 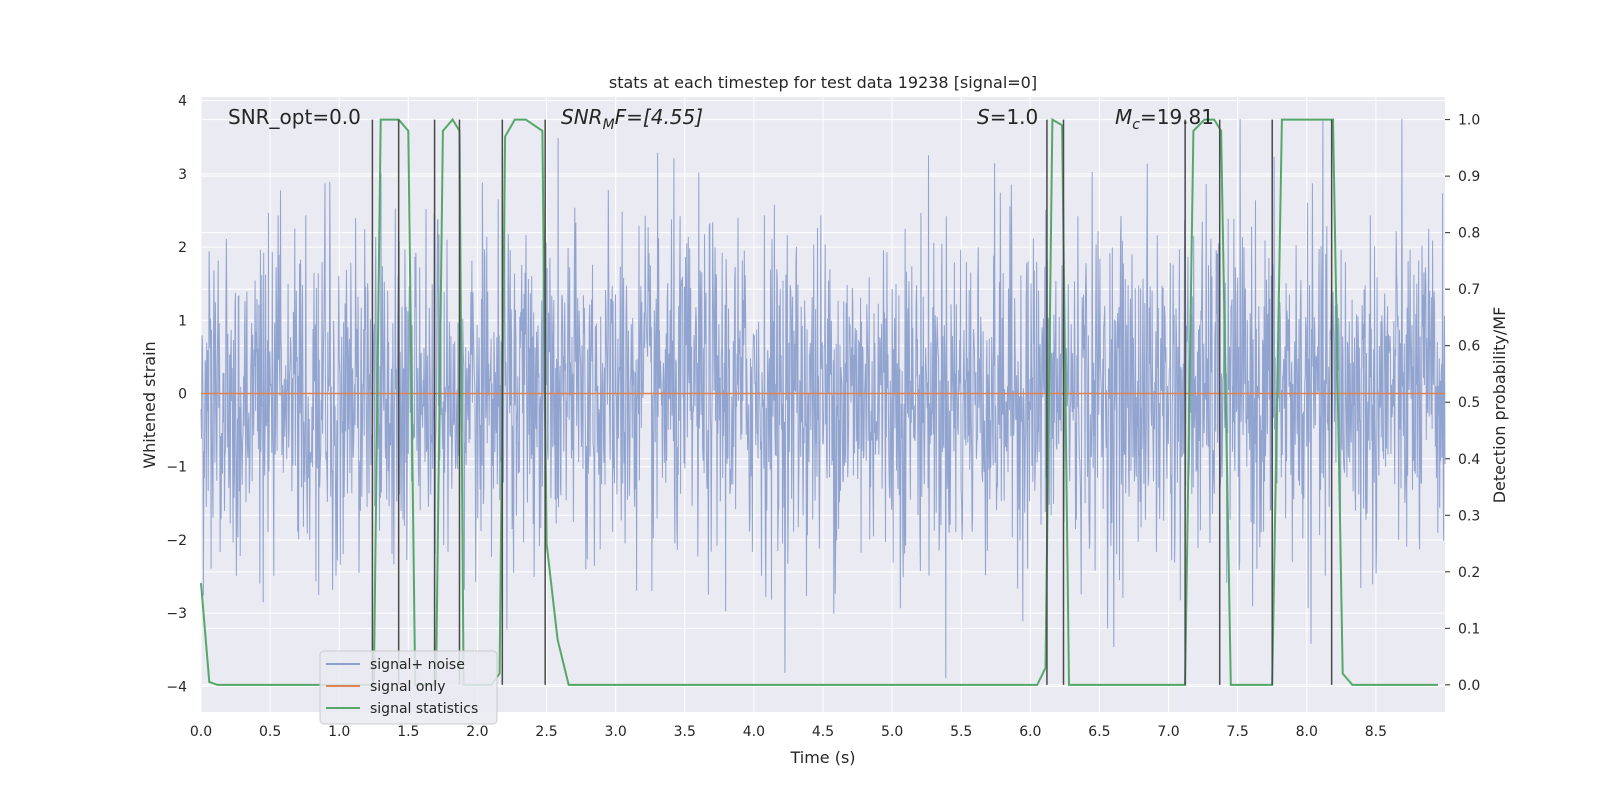 I want to click on y-tick-label: −3, so click(x=176, y=614).